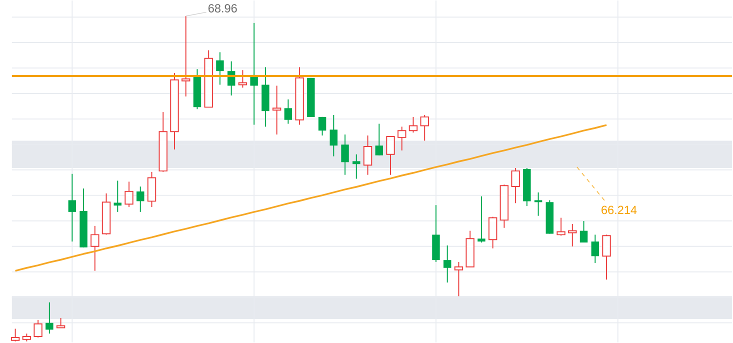  I want to click on text: 68.96, so click(222, 8).